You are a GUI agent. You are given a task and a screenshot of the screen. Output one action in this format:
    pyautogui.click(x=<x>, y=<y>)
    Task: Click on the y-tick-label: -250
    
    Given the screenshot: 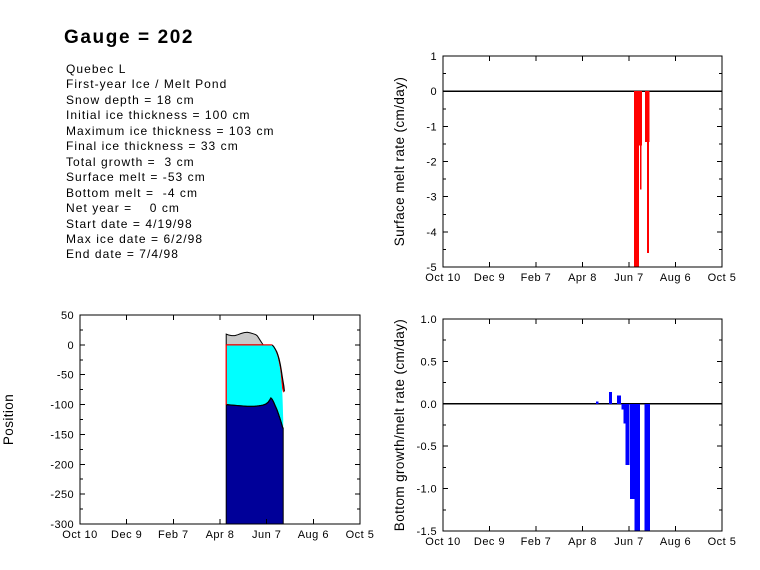 What is the action you would take?
    pyautogui.click(x=62, y=495)
    